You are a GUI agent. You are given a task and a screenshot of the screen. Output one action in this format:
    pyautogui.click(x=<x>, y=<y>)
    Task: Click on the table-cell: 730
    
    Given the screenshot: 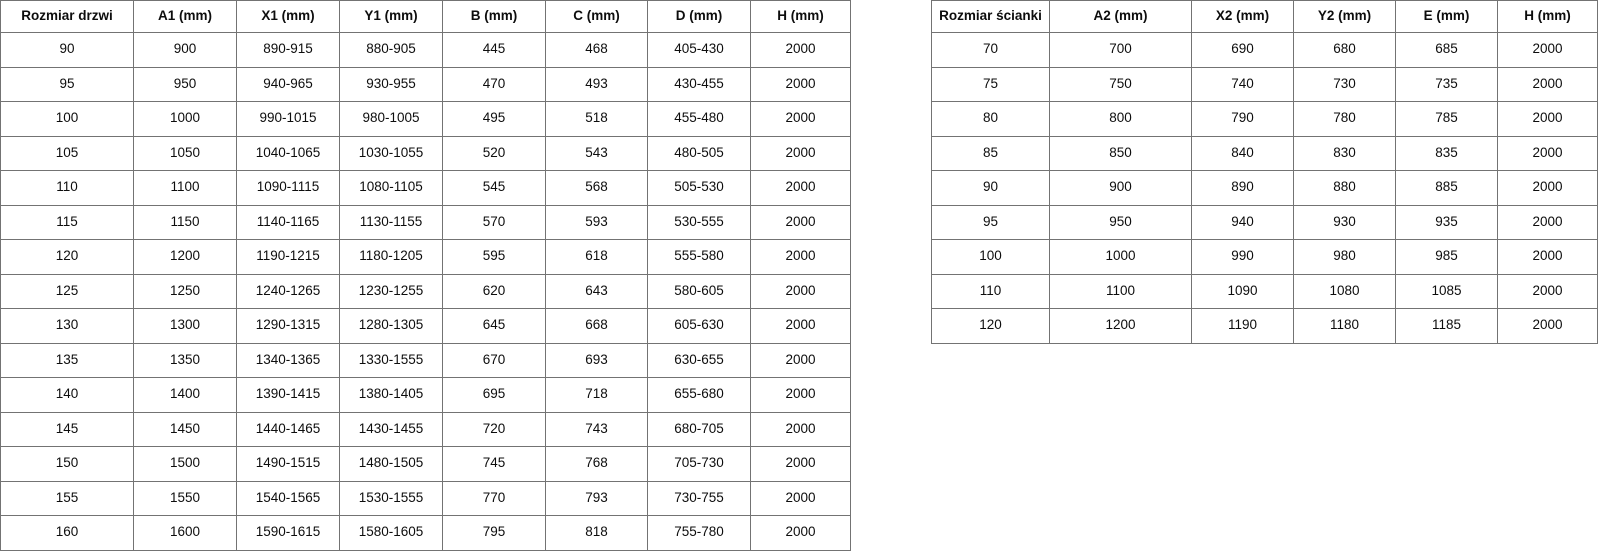 What is the action you would take?
    pyautogui.click(x=1344, y=84)
    